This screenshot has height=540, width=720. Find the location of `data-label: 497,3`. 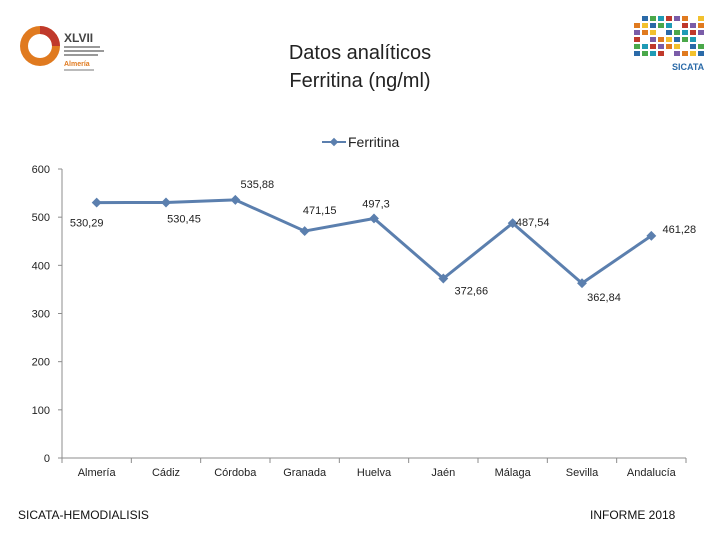

data-label: 497,3 is located at coordinates (376, 204).